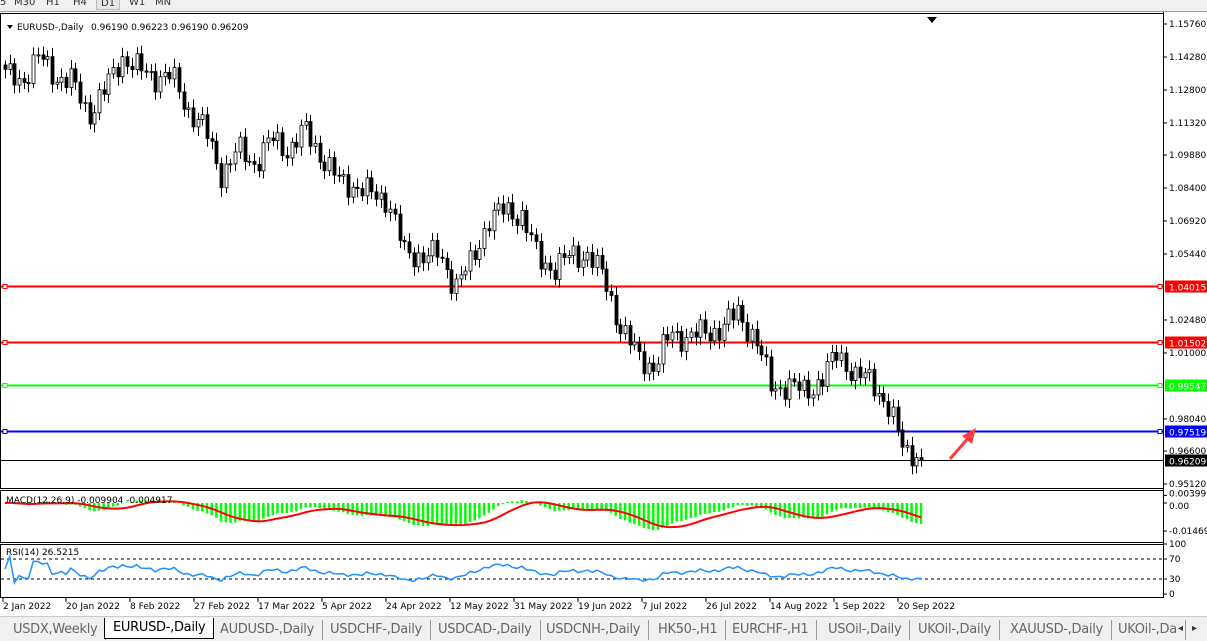 This screenshot has height=641, width=1207. What do you see at coordinates (799, 607) in the screenshot?
I see `date-tick: 14 Aug 2022` at bounding box center [799, 607].